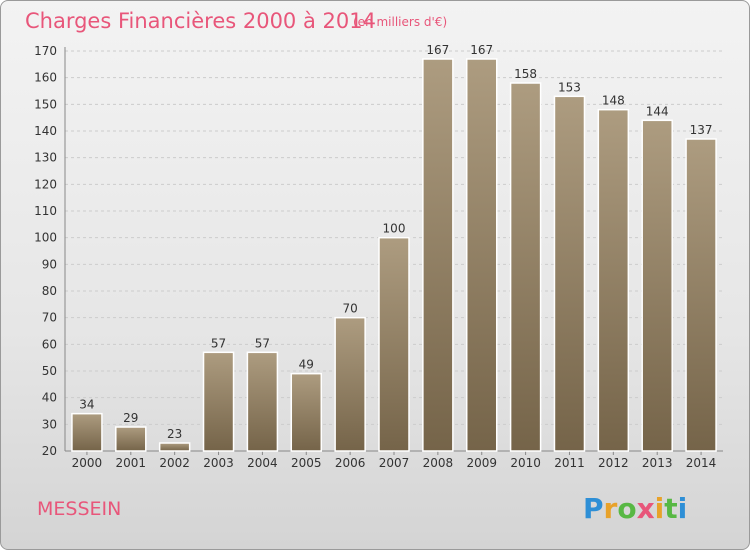 The width and height of the screenshot is (750, 550). What do you see at coordinates (349, 309) in the screenshot?
I see `data-label-2006: 70` at bounding box center [349, 309].